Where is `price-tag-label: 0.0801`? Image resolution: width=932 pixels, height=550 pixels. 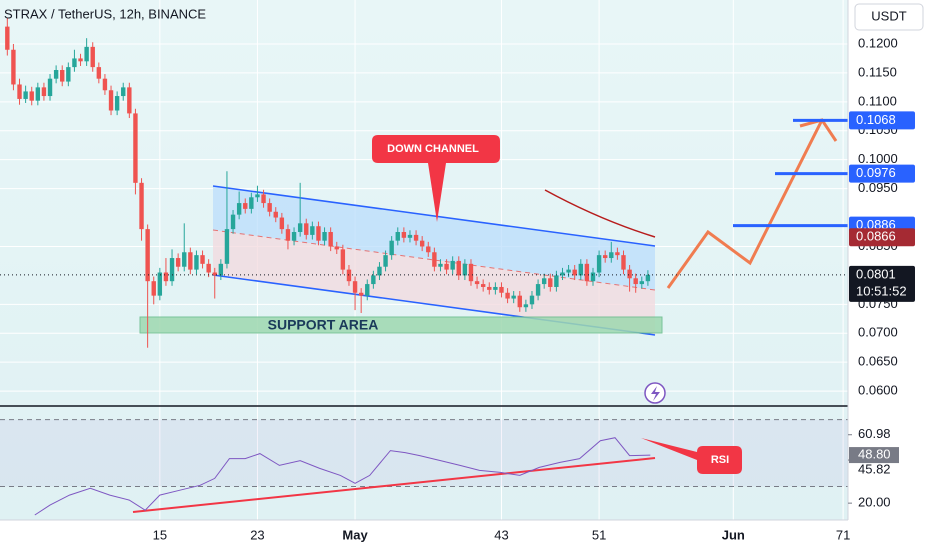 price-tag-label: 0.0801 is located at coordinates (876, 273).